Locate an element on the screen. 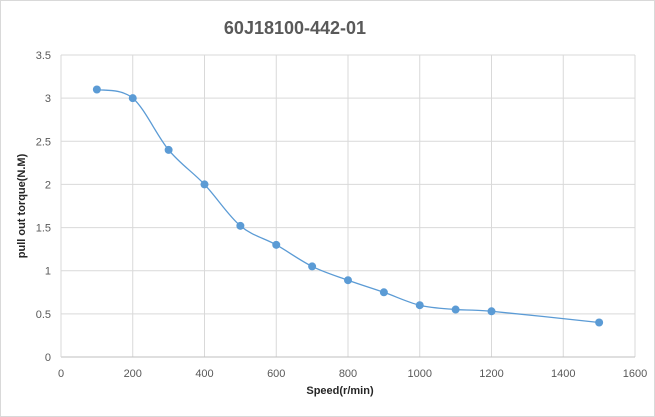  y-tick-label: 3.5 is located at coordinates (43, 56).